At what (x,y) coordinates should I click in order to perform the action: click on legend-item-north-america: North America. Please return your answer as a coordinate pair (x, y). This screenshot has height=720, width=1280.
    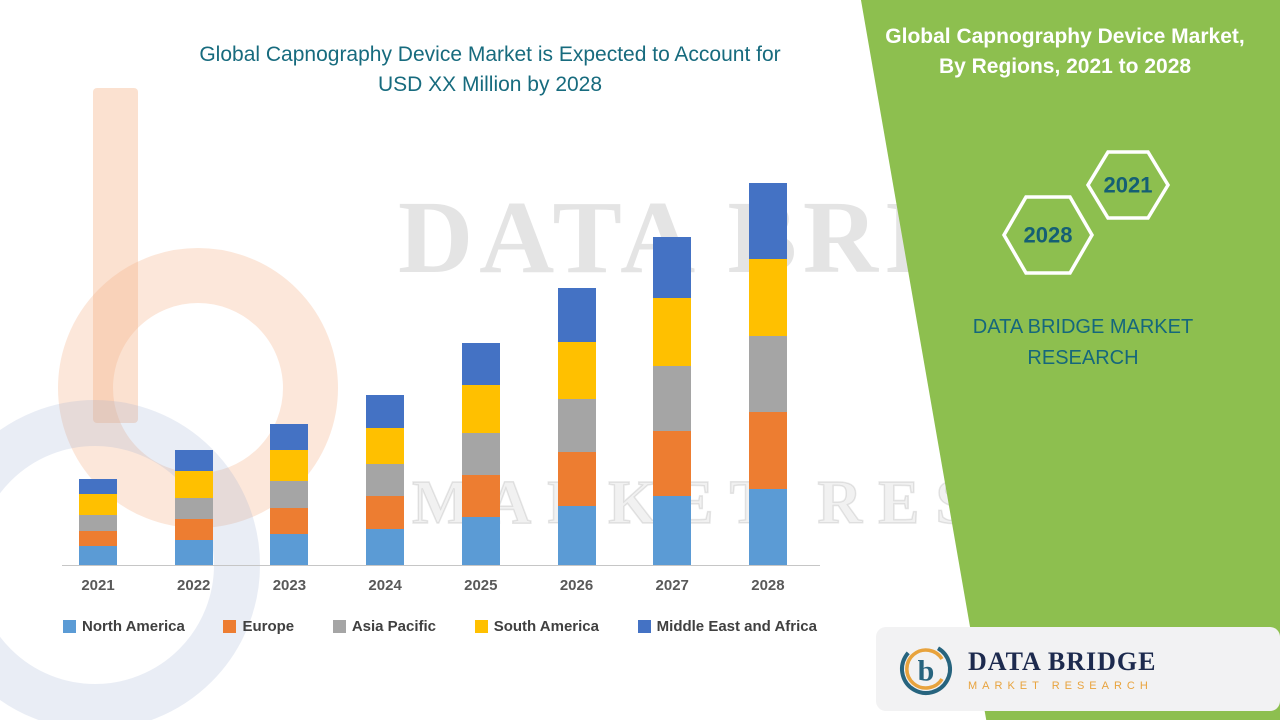
    Looking at the image, I should click on (124, 626).